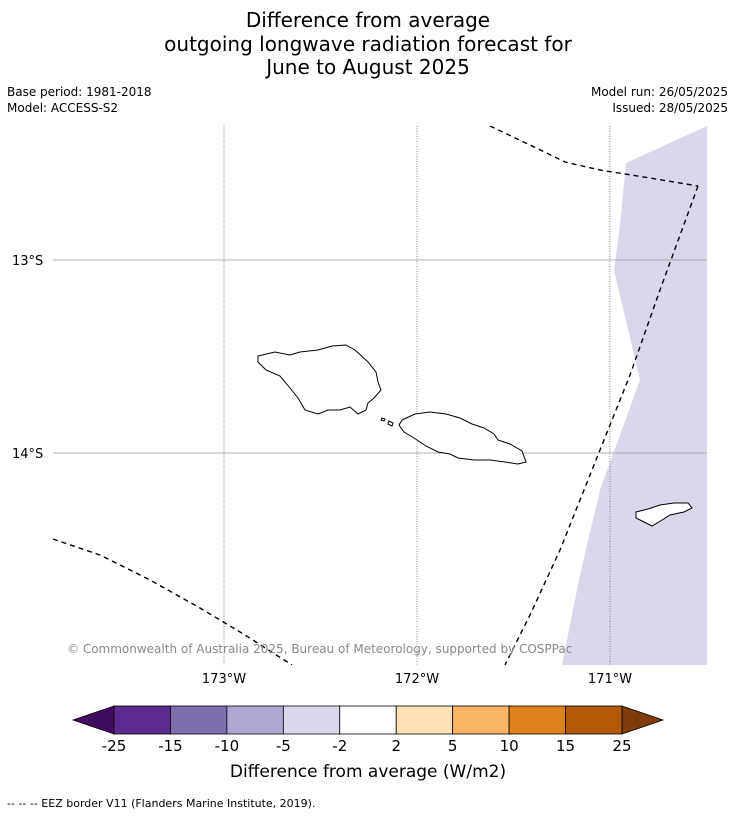  What do you see at coordinates (621, 746) in the screenshot?
I see `colorbar-tick-label: 25` at bounding box center [621, 746].